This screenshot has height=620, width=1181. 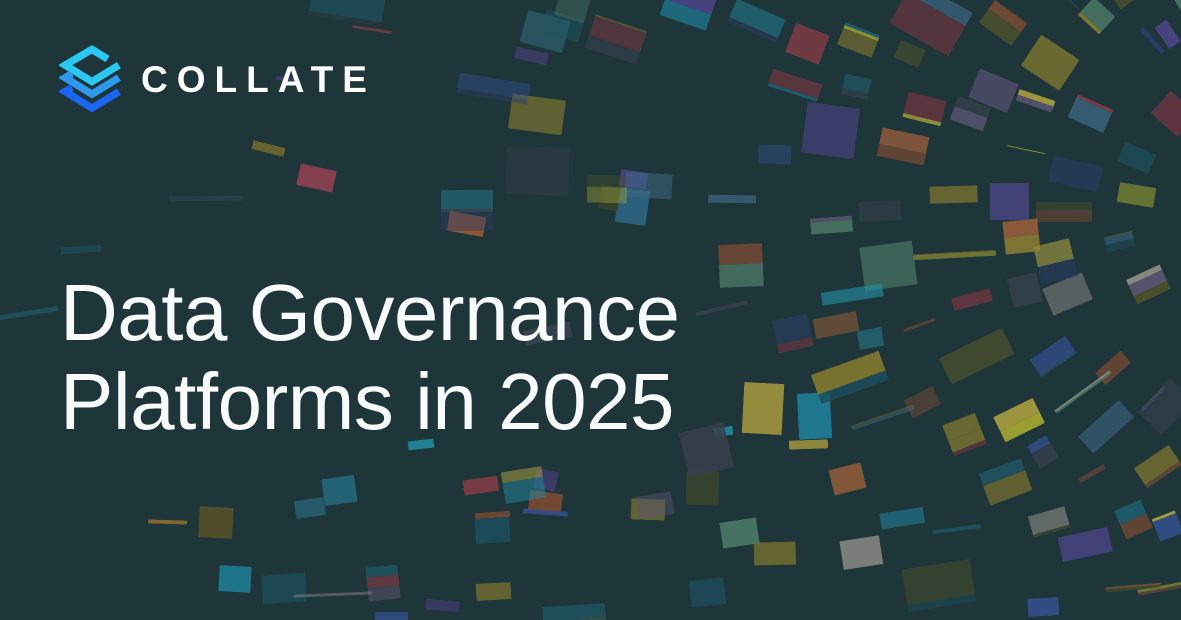 I want to click on headline-line-1: Data Governance, so click(x=370, y=312).